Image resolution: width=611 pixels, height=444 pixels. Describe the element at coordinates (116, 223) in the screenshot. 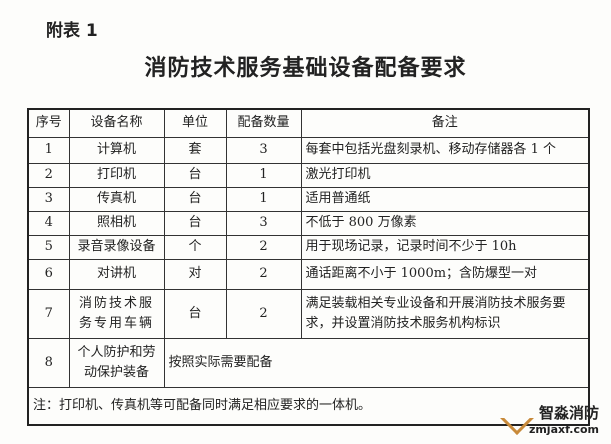

I see `cell-name: 照相机` at that location.